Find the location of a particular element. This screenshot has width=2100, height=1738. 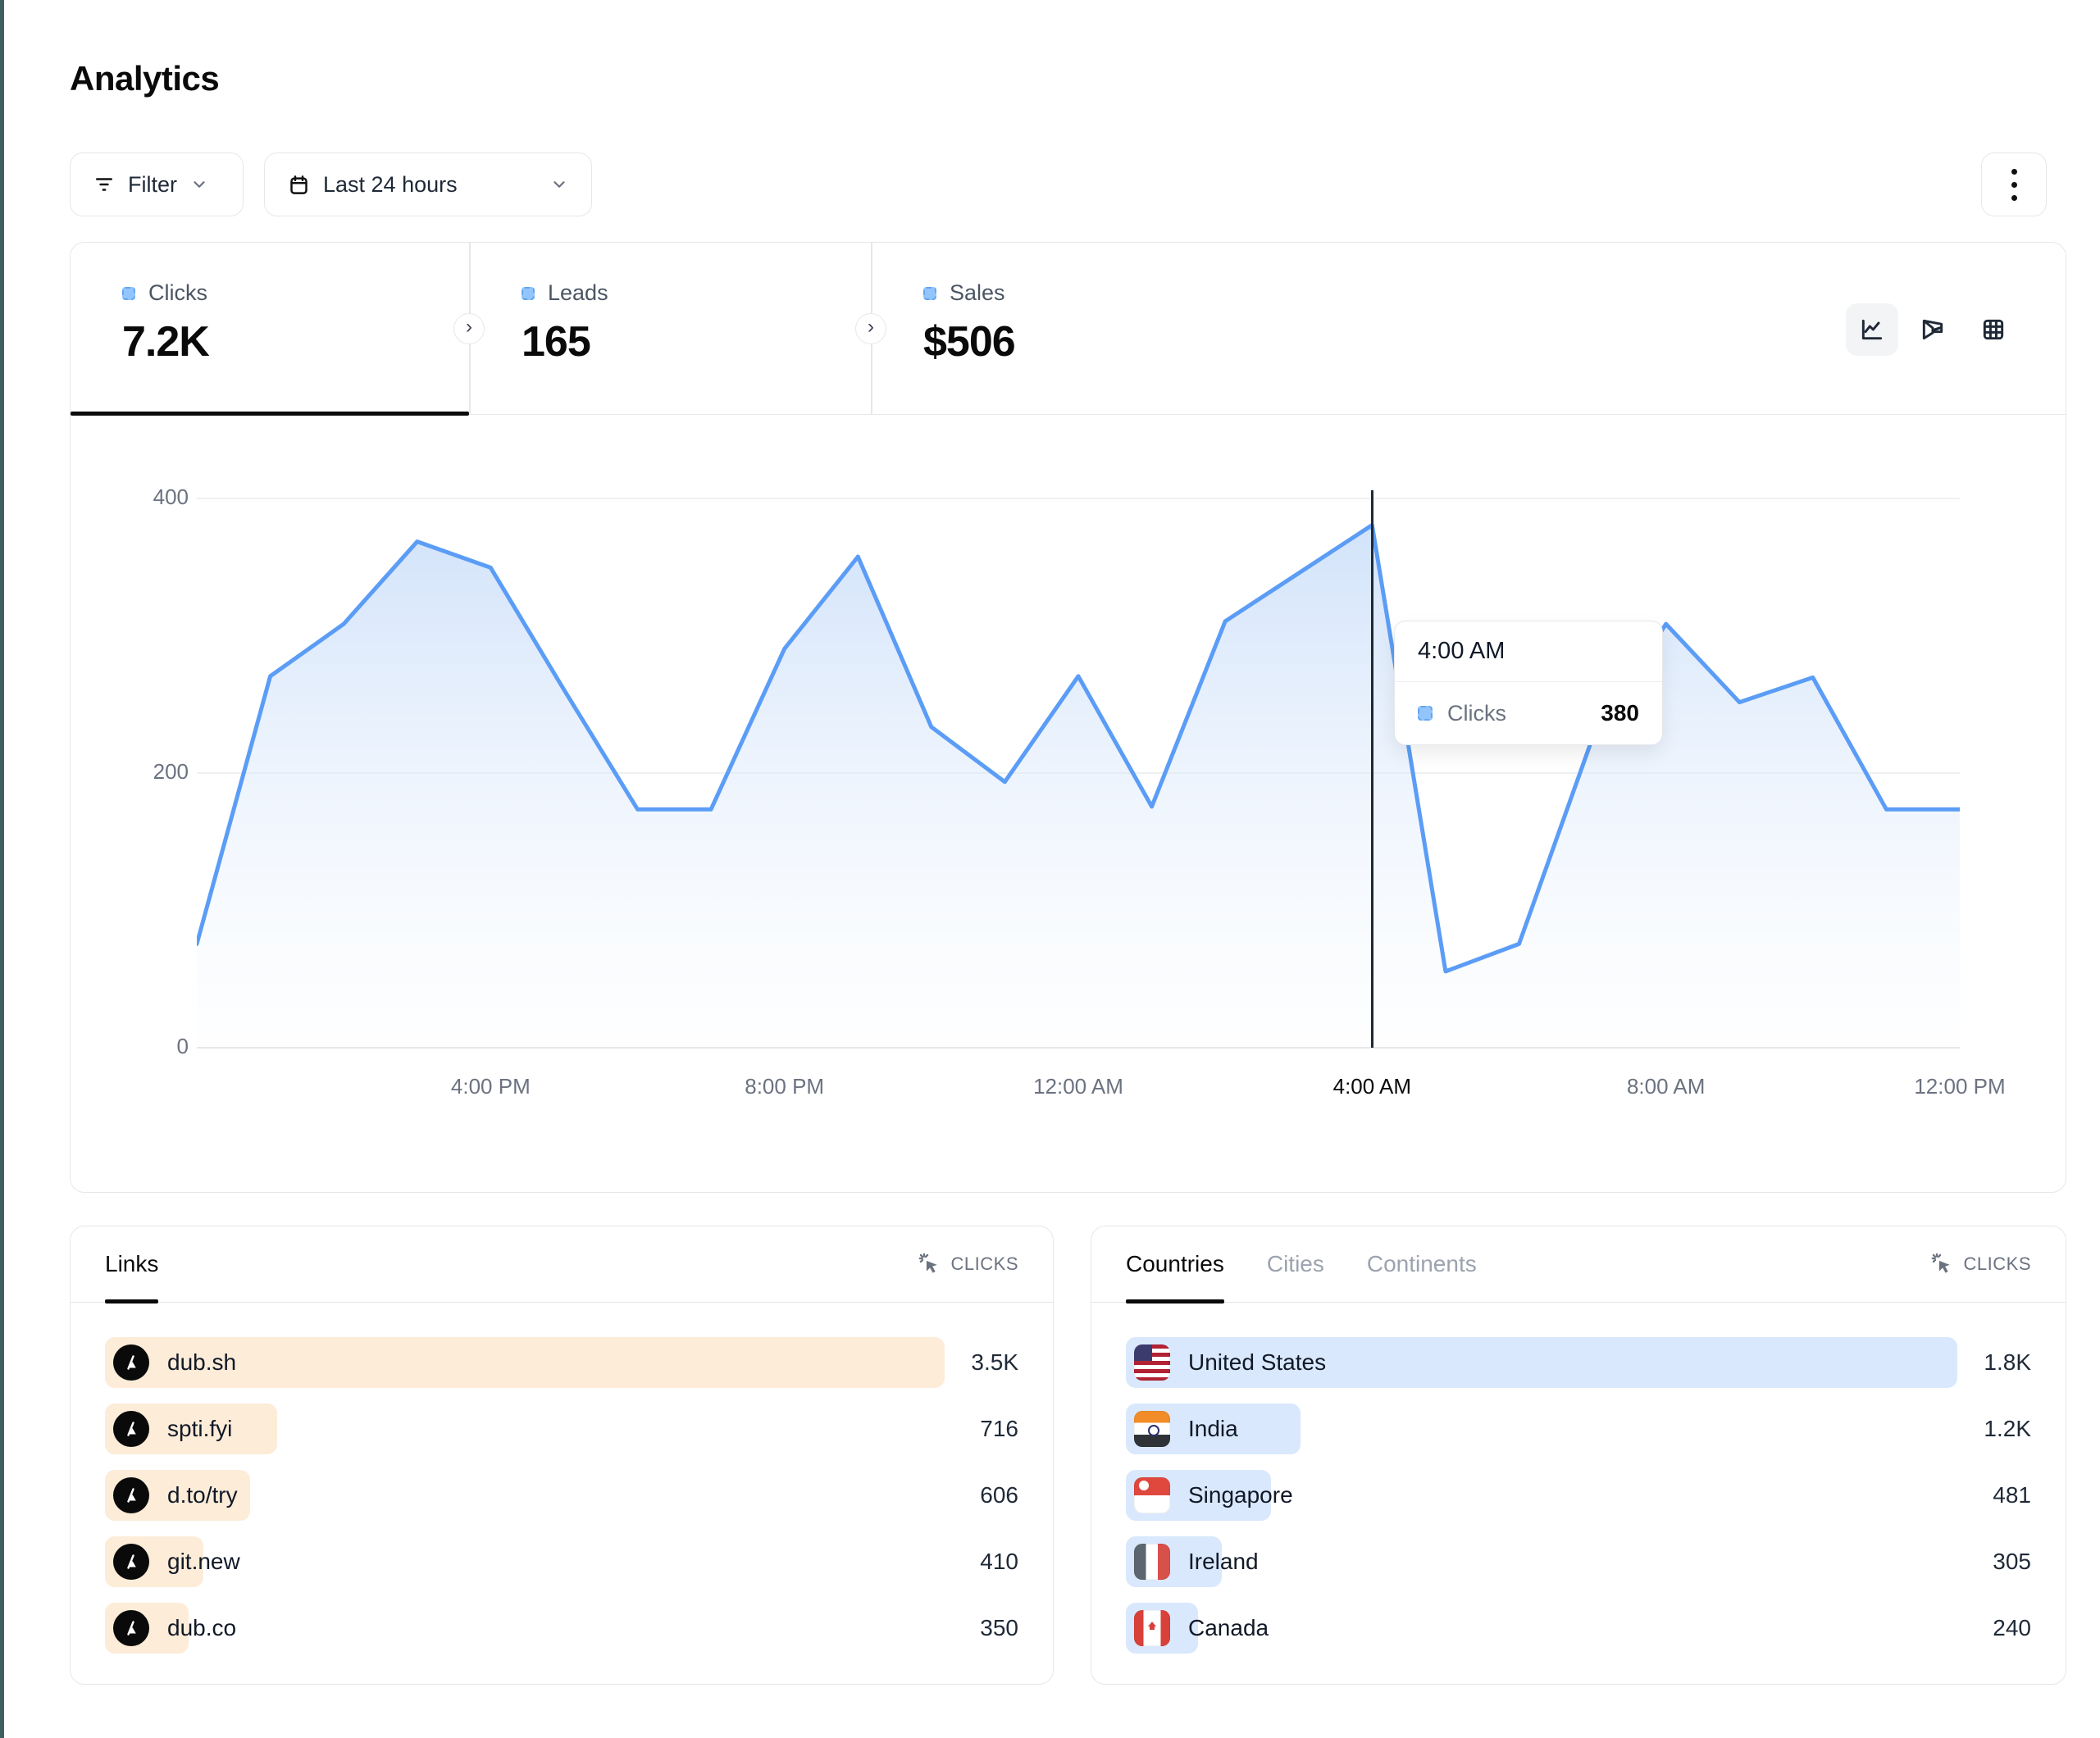

country-row: United States 1.8K is located at coordinates (1578, 1362).